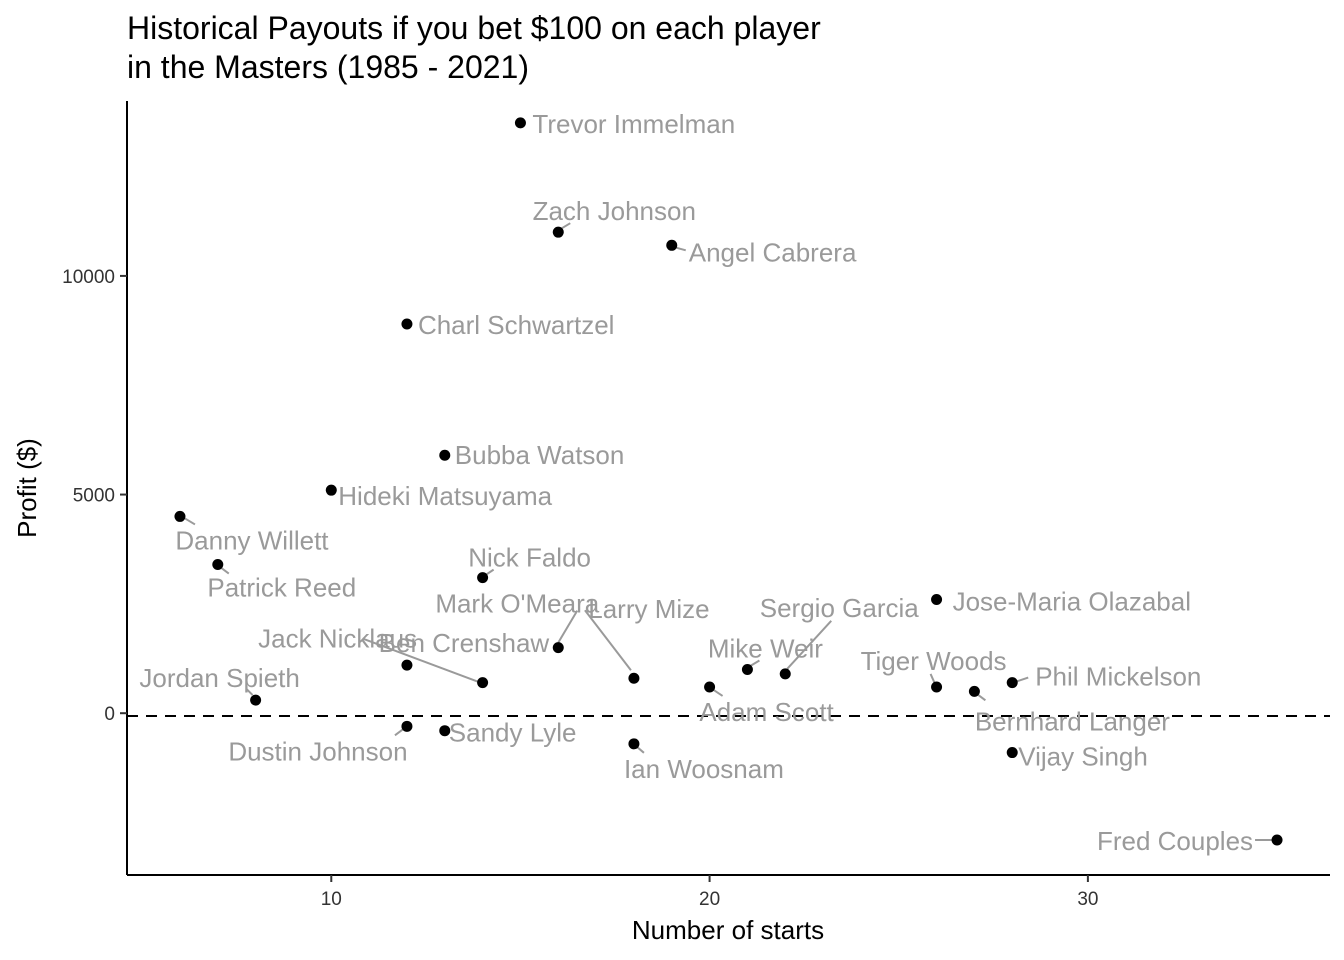 This screenshot has width=1344, height=960. What do you see at coordinates (765, 648) in the screenshot?
I see `point-label-mike-weir: Mike Weir` at bounding box center [765, 648].